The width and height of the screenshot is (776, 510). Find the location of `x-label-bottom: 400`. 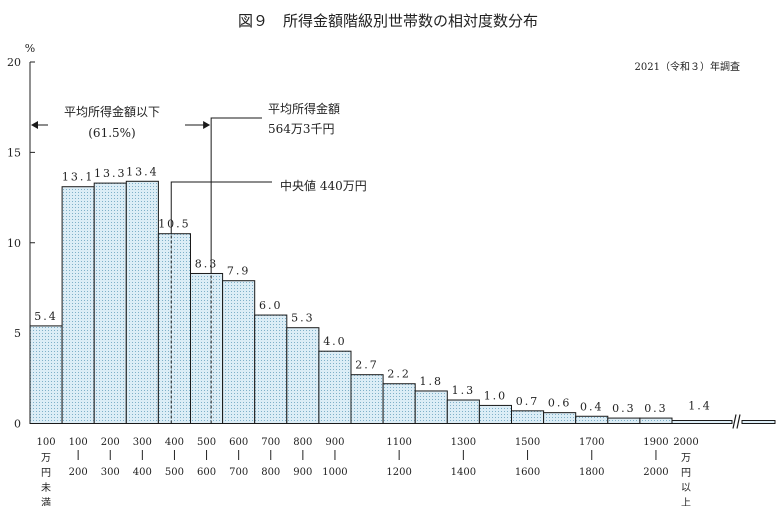

x-label-bottom: 400 is located at coordinates (142, 472).